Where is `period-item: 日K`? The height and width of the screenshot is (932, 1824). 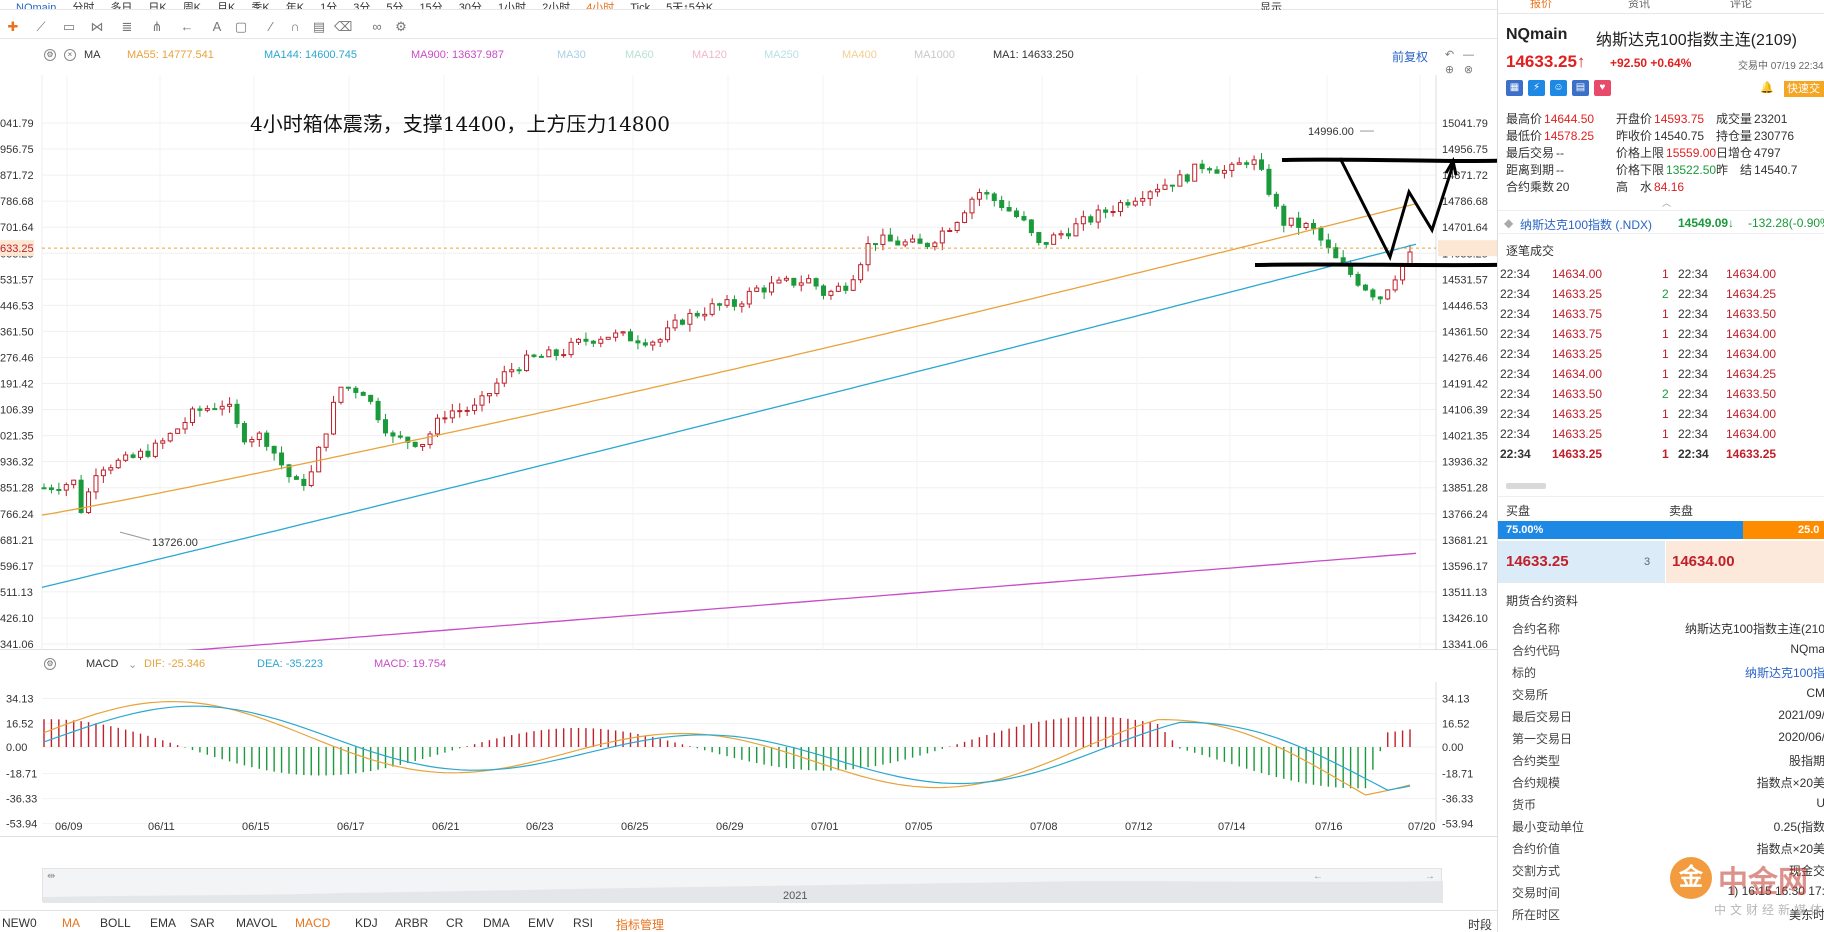 period-item: 日K is located at coordinates (157, 6).